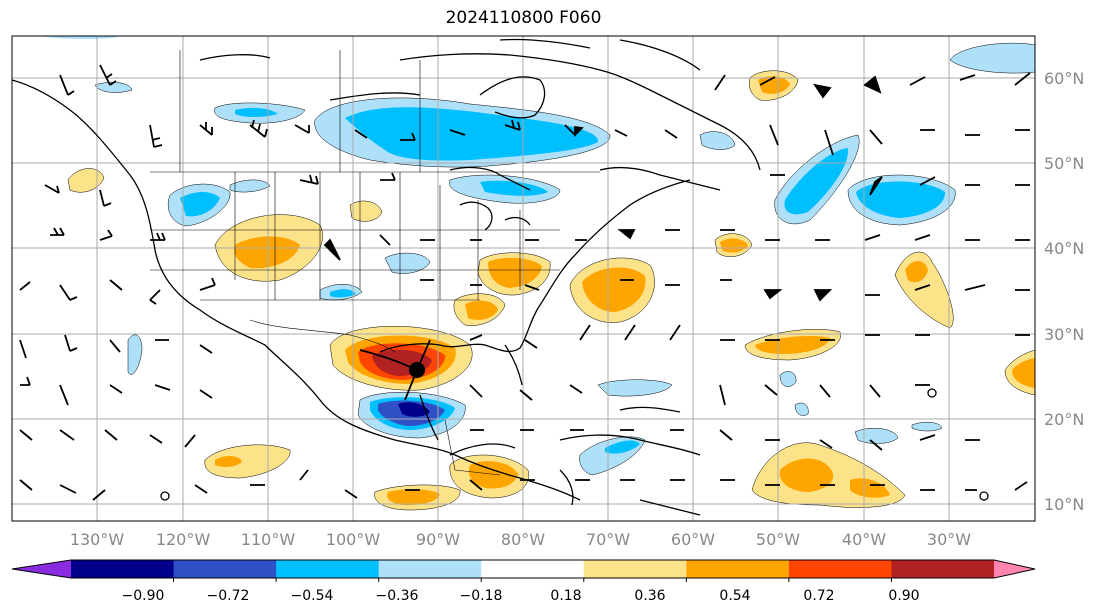 The width and height of the screenshot is (1105, 615). What do you see at coordinates (1064, 248) in the screenshot?
I see `lat-label: 40°N` at bounding box center [1064, 248].